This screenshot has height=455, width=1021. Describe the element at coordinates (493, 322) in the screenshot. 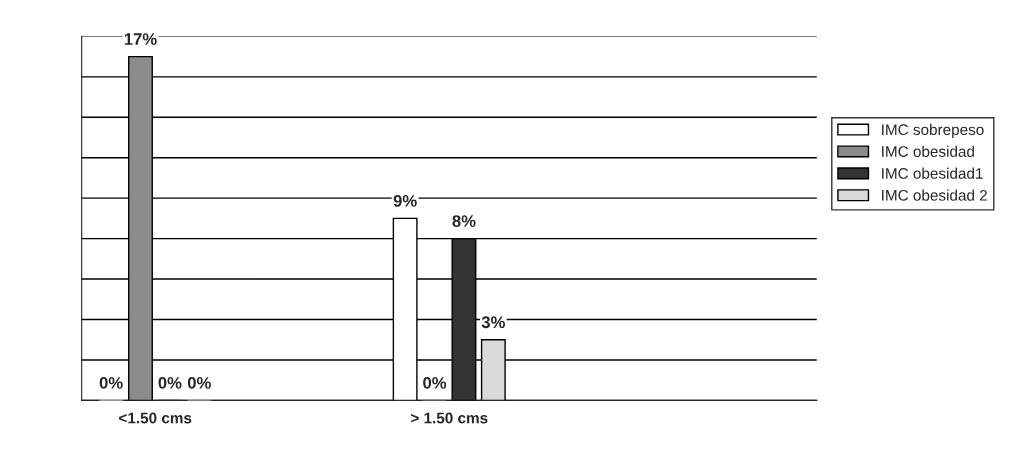

I see `data-label: 3%` at that location.